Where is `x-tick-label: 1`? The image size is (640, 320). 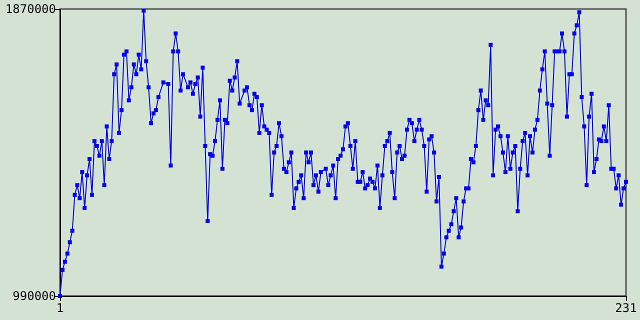
x-tick-label: 1 is located at coordinates (60, 308).